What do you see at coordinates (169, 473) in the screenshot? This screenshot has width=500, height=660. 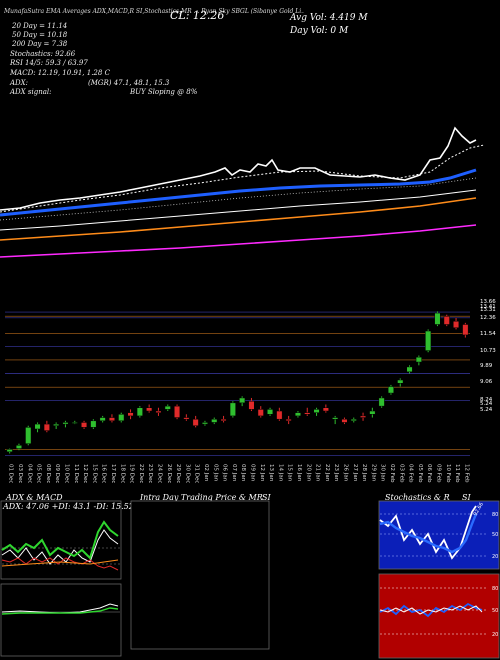 I see `date-tick-label: 26 Dec` at bounding box center [169, 473].